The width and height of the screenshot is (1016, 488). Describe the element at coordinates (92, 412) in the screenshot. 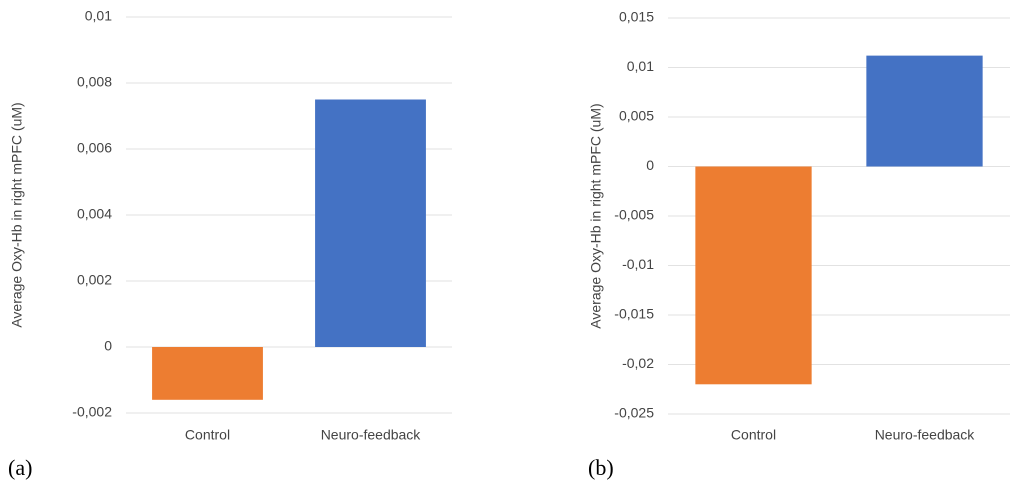

I see `y-tick-label: -0,002` at that location.